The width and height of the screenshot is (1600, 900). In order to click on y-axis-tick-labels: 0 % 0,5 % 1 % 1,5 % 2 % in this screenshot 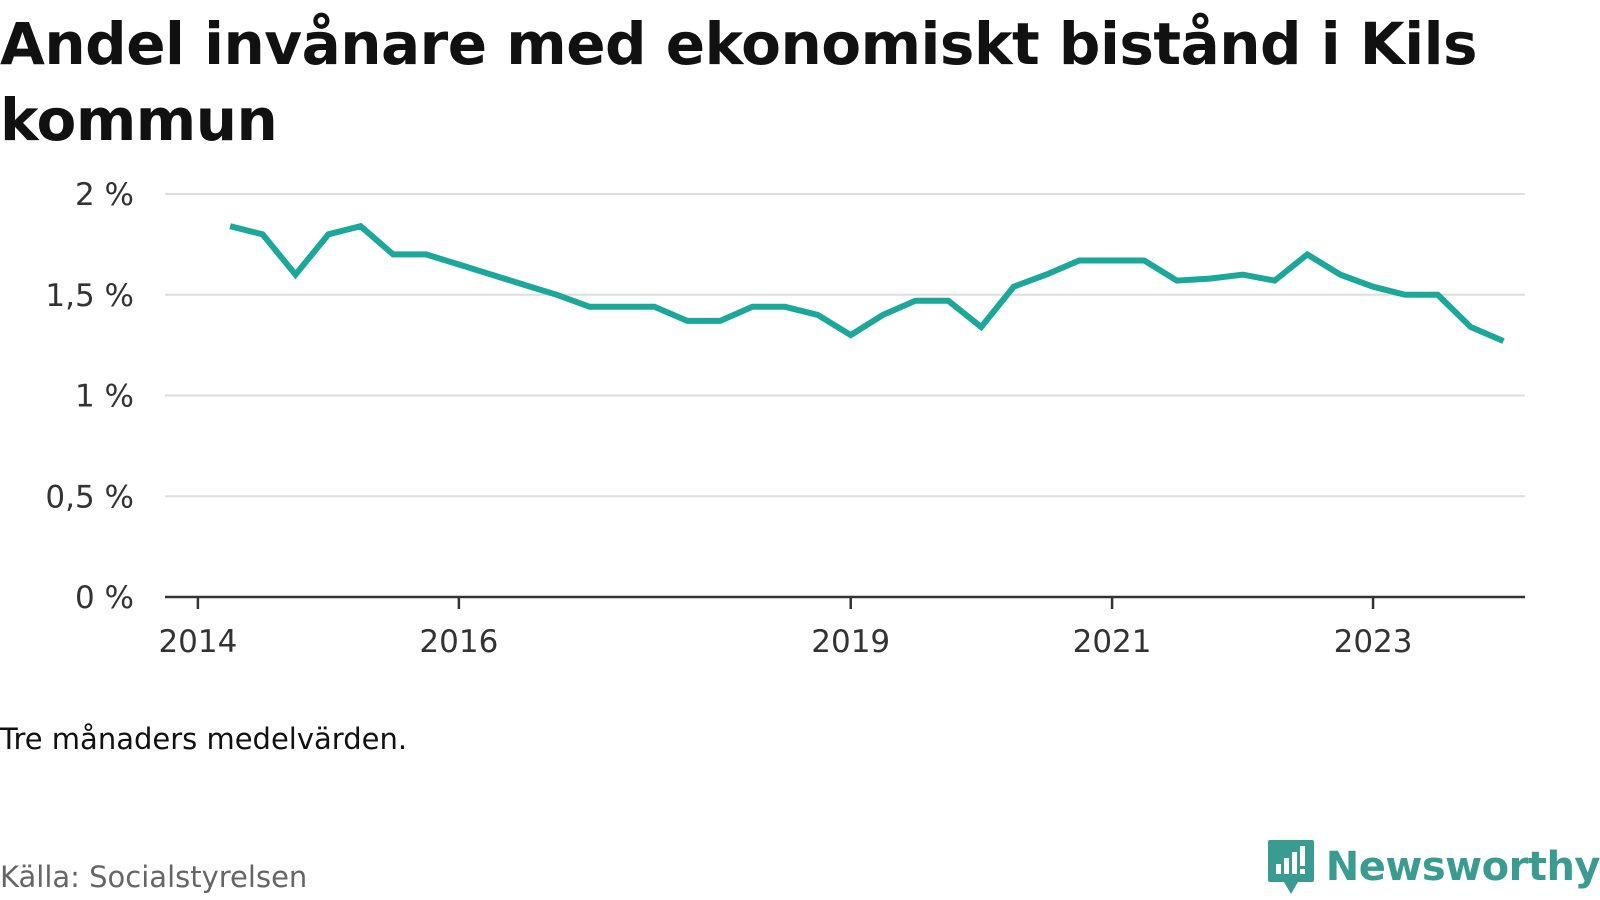, I will do `click(89, 396)`.